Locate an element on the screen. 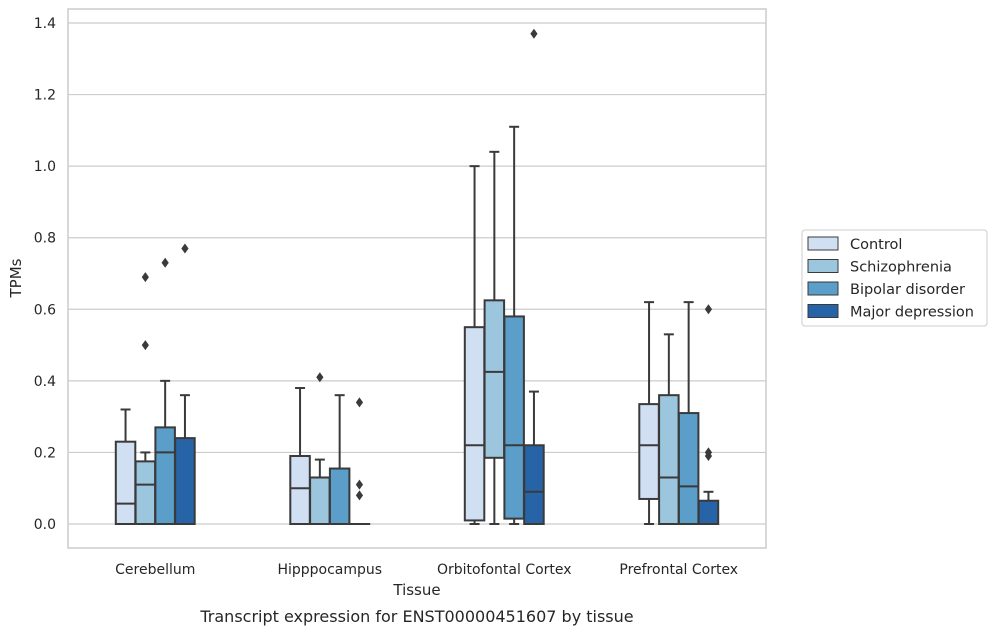 Image resolution: width=997 pixels, height=634 pixels. y-tick-label: 0.6 is located at coordinates (45, 310).